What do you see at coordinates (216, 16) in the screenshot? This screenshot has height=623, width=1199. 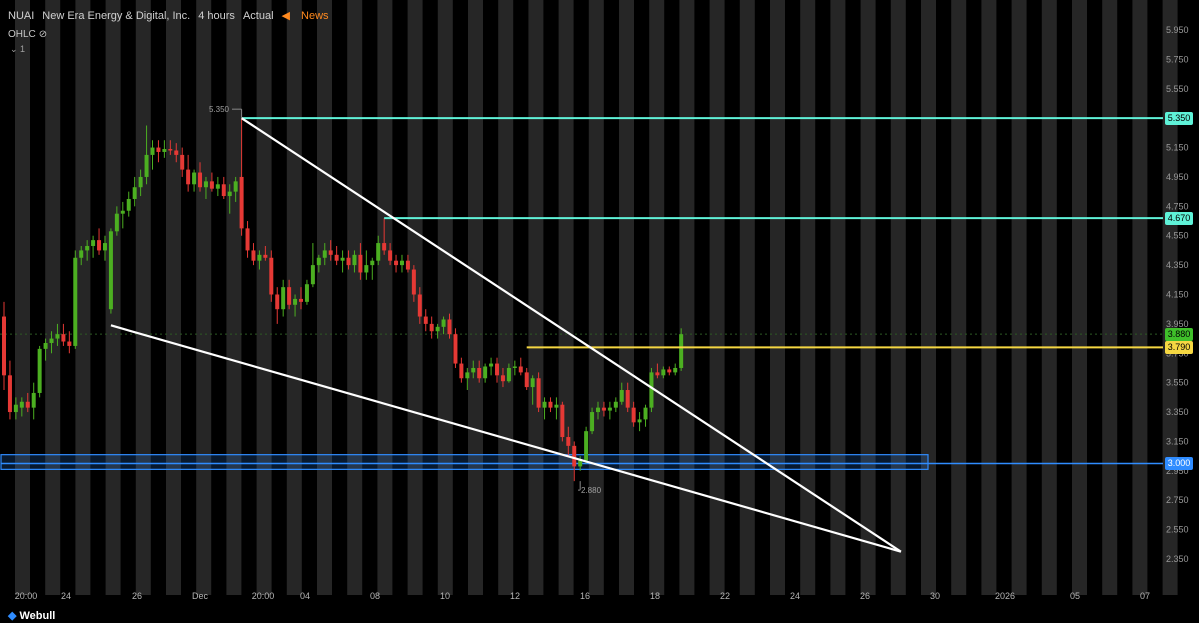 I see `interval-selector: 4 hours` at bounding box center [216, 16].